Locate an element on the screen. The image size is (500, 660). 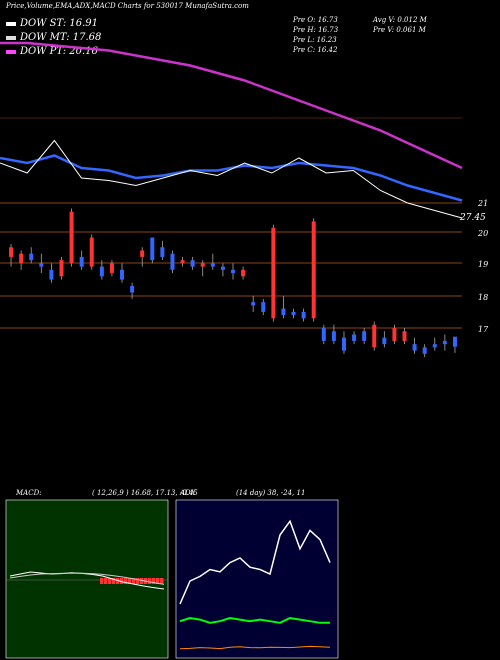
adx-panel is located at coordinates (257, 579).